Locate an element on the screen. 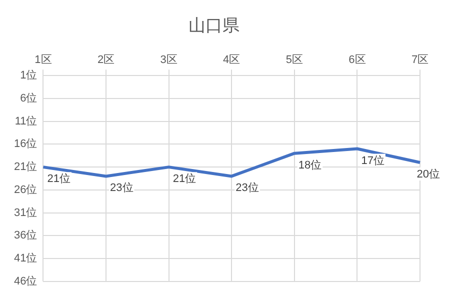 The height and width of the screenshot is (302, 450). y-tick-label: 21位 is located at coordinates (26, 167).